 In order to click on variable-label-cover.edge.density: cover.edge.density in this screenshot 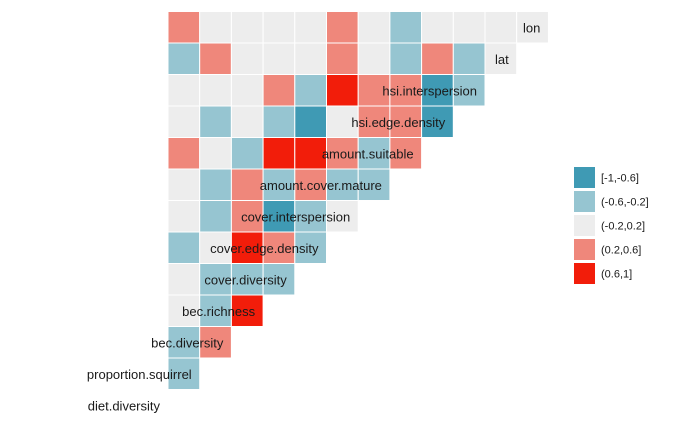, I will do `click(264, 248)`.